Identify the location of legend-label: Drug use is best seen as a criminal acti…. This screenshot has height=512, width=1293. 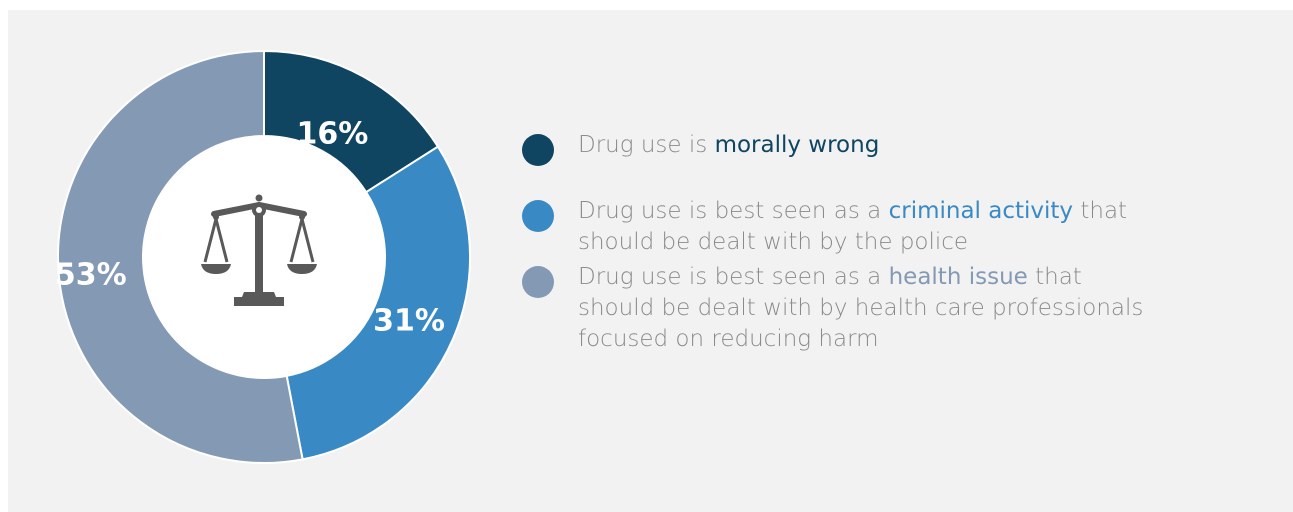
(868, 227).